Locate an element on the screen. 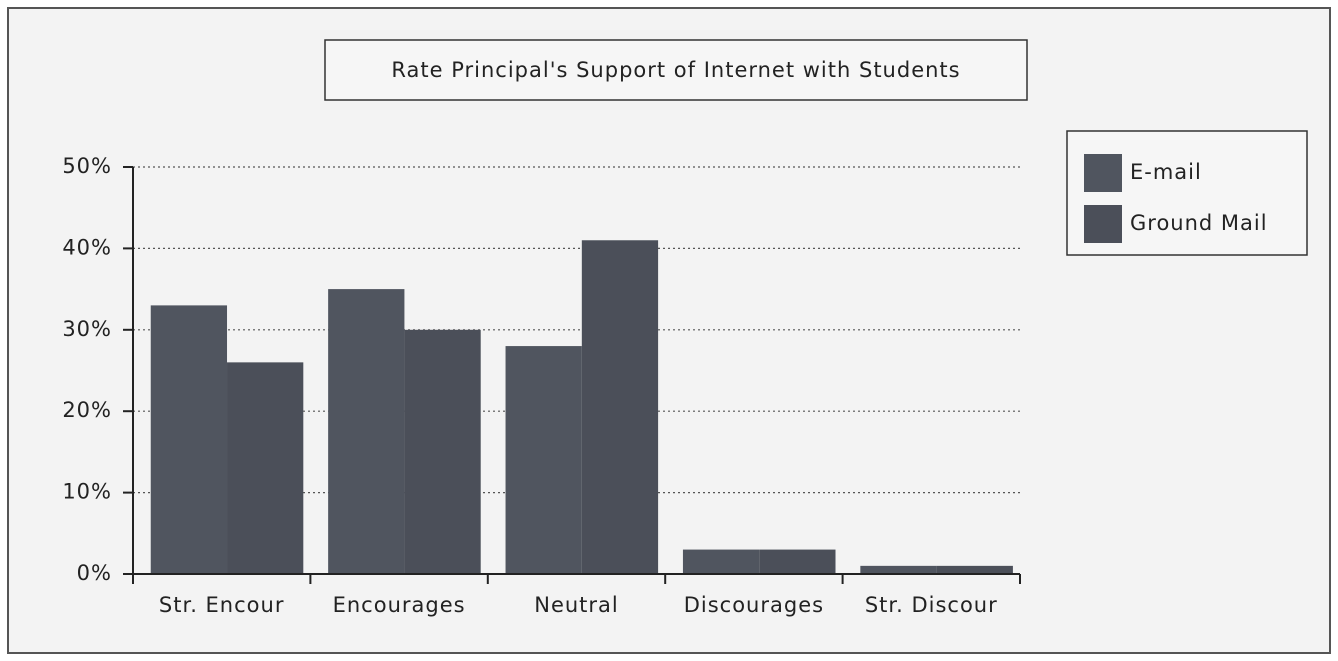  legend-label: E-mail is located at coordinates (1166, 172).